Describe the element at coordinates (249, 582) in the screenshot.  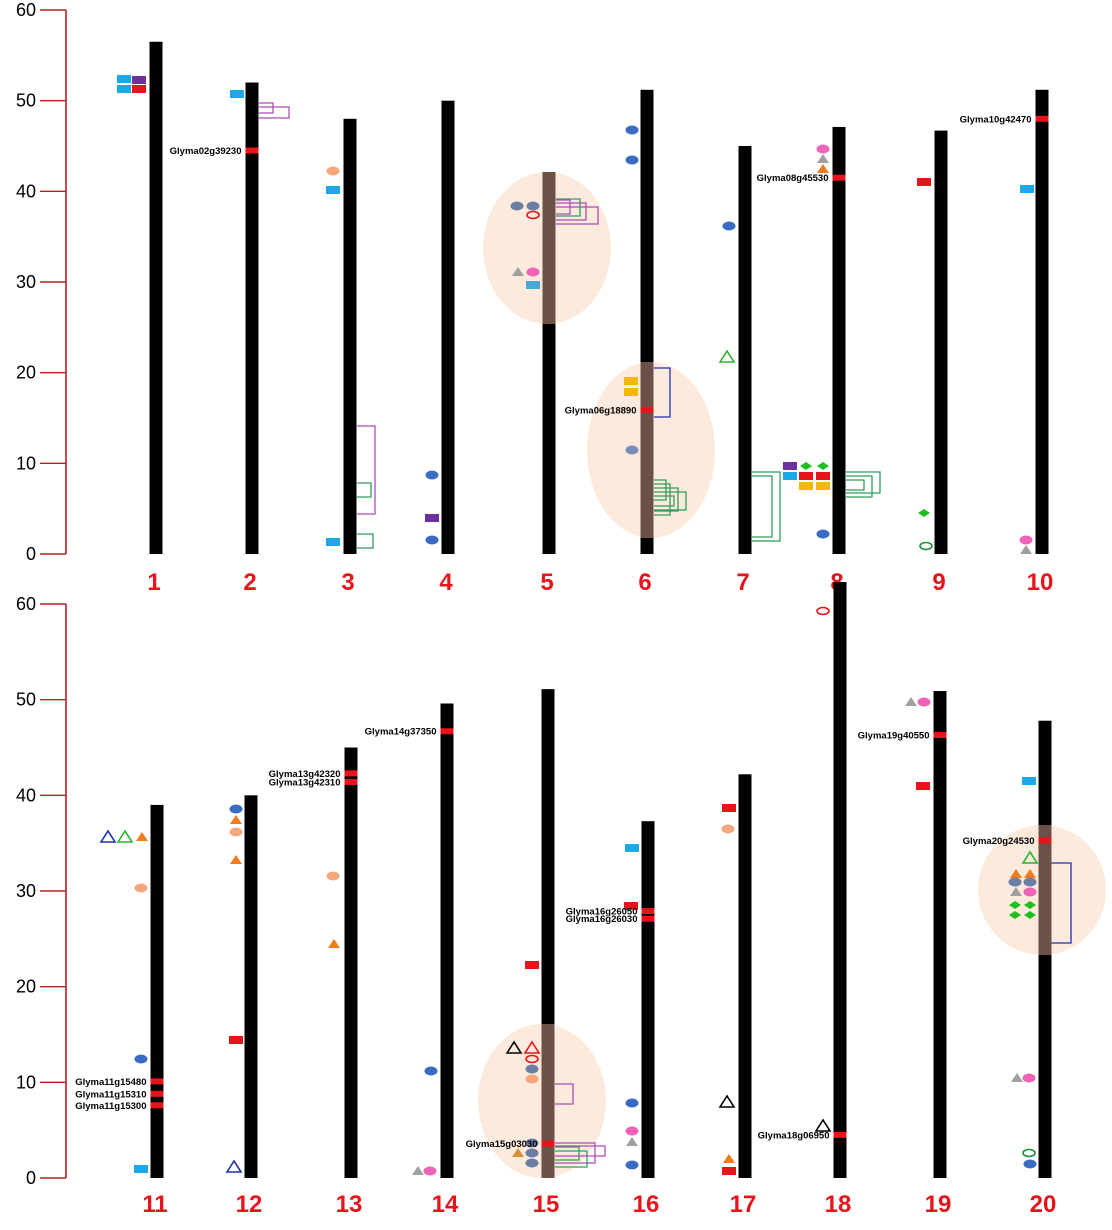
I see `chromosome-number: 2` at that location.